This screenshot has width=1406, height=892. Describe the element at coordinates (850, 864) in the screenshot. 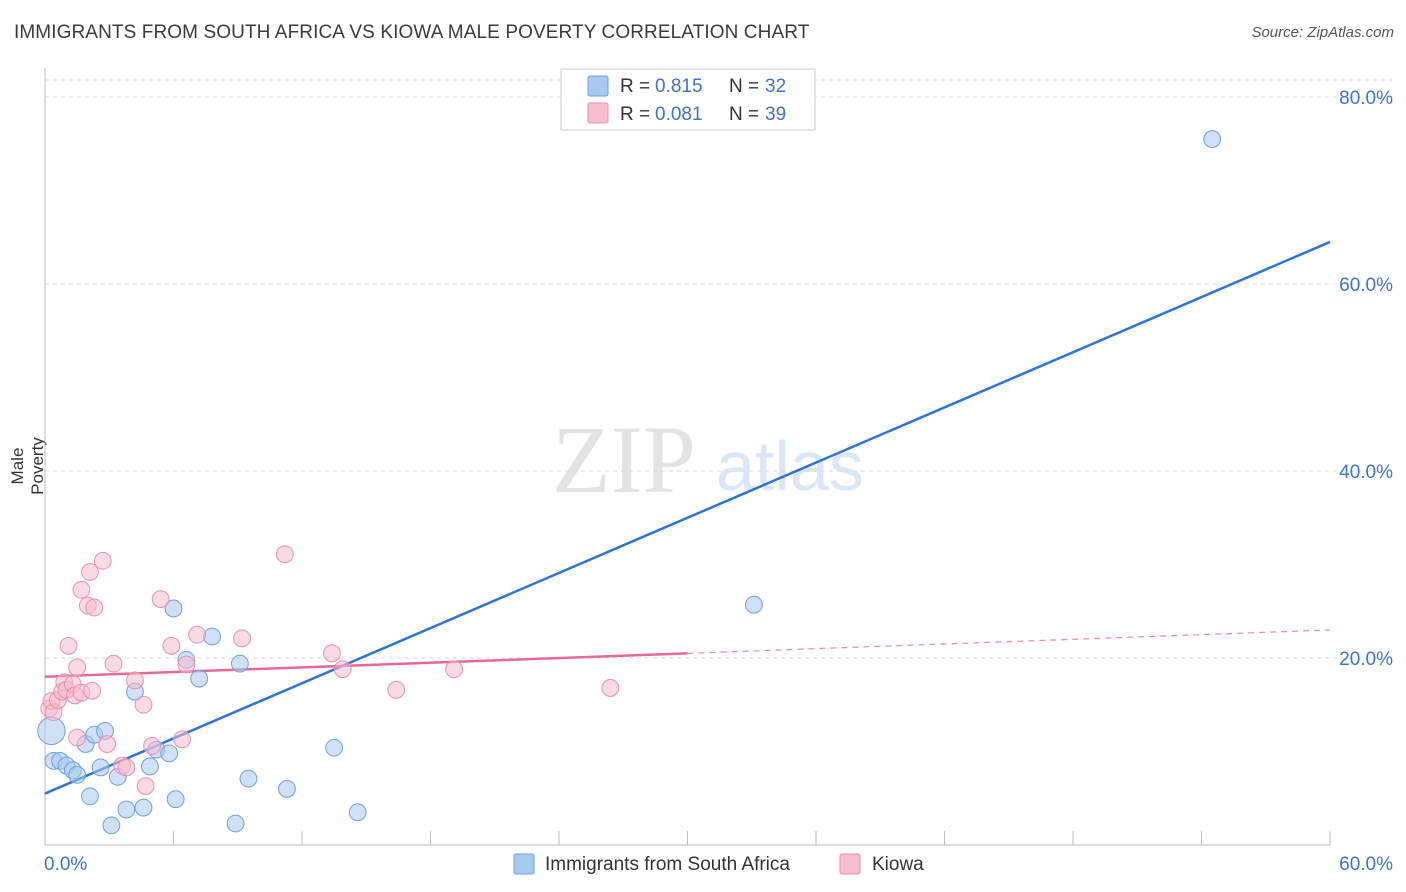

I see `bottom-legend-swatch-pink` at that location.